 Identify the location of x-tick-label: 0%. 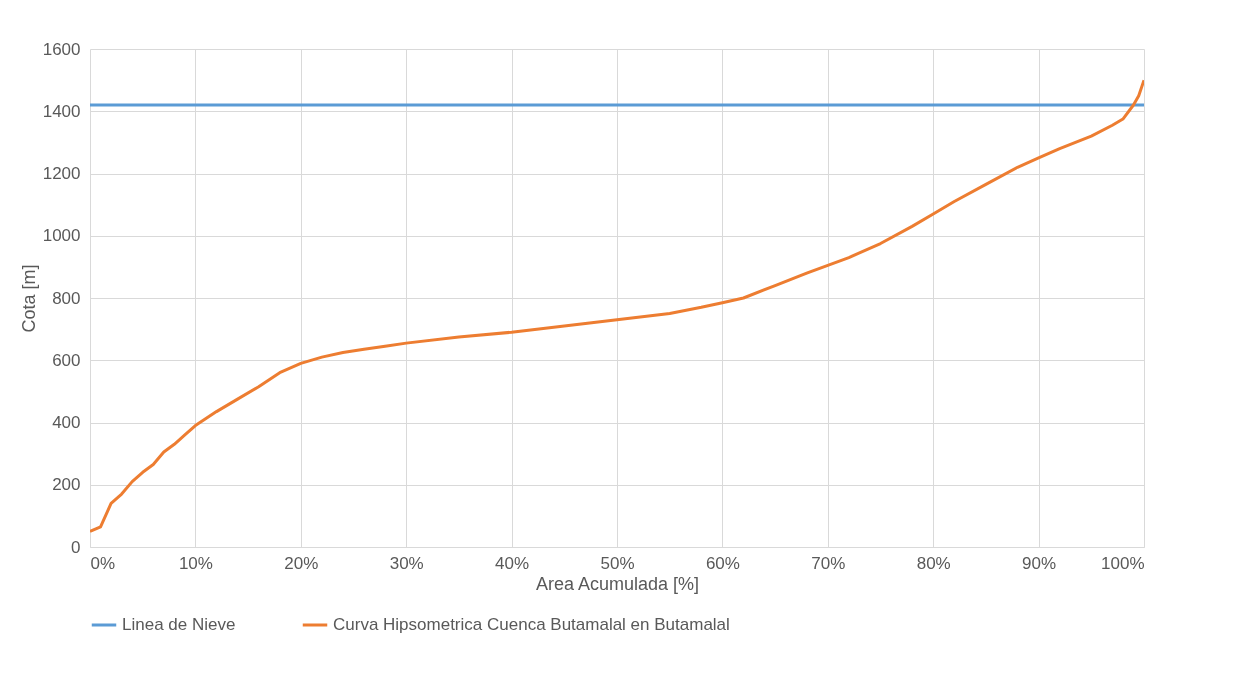
(103, 563).